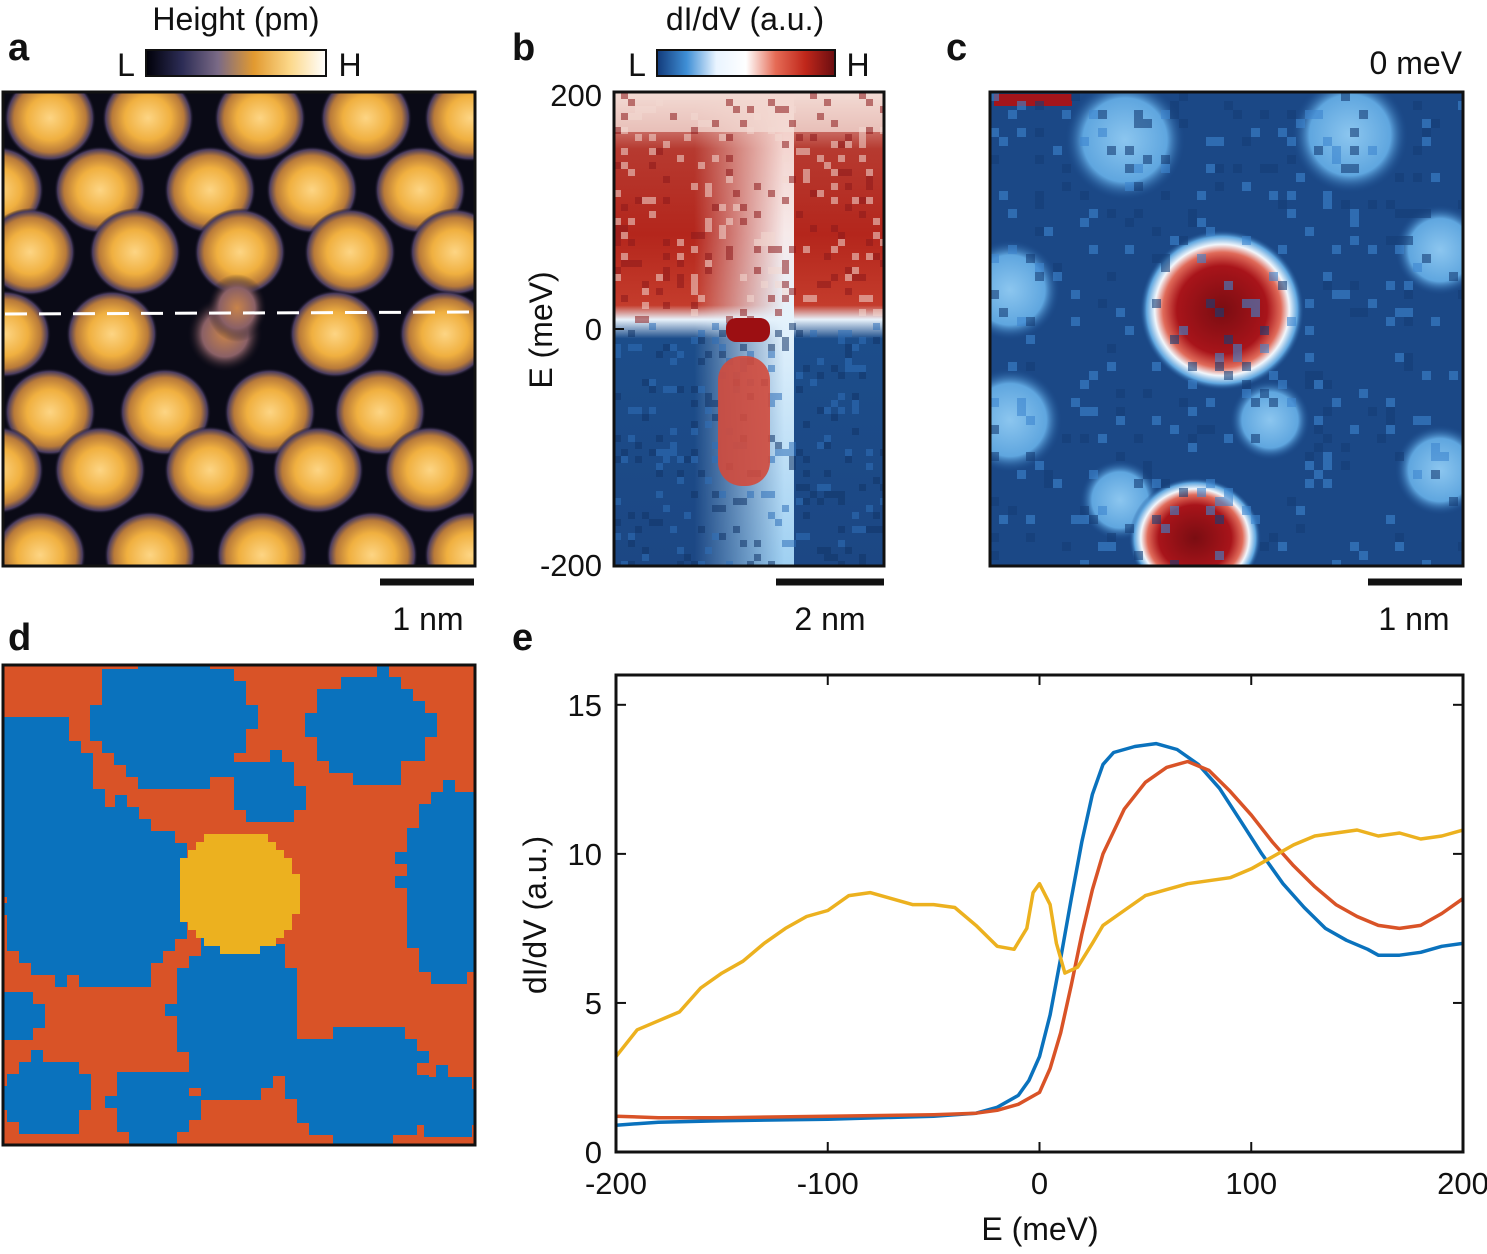 Image resolution: width=1487 pixels, height=1254 pixels. I want to click on colorbar-b, so click(746, 63).